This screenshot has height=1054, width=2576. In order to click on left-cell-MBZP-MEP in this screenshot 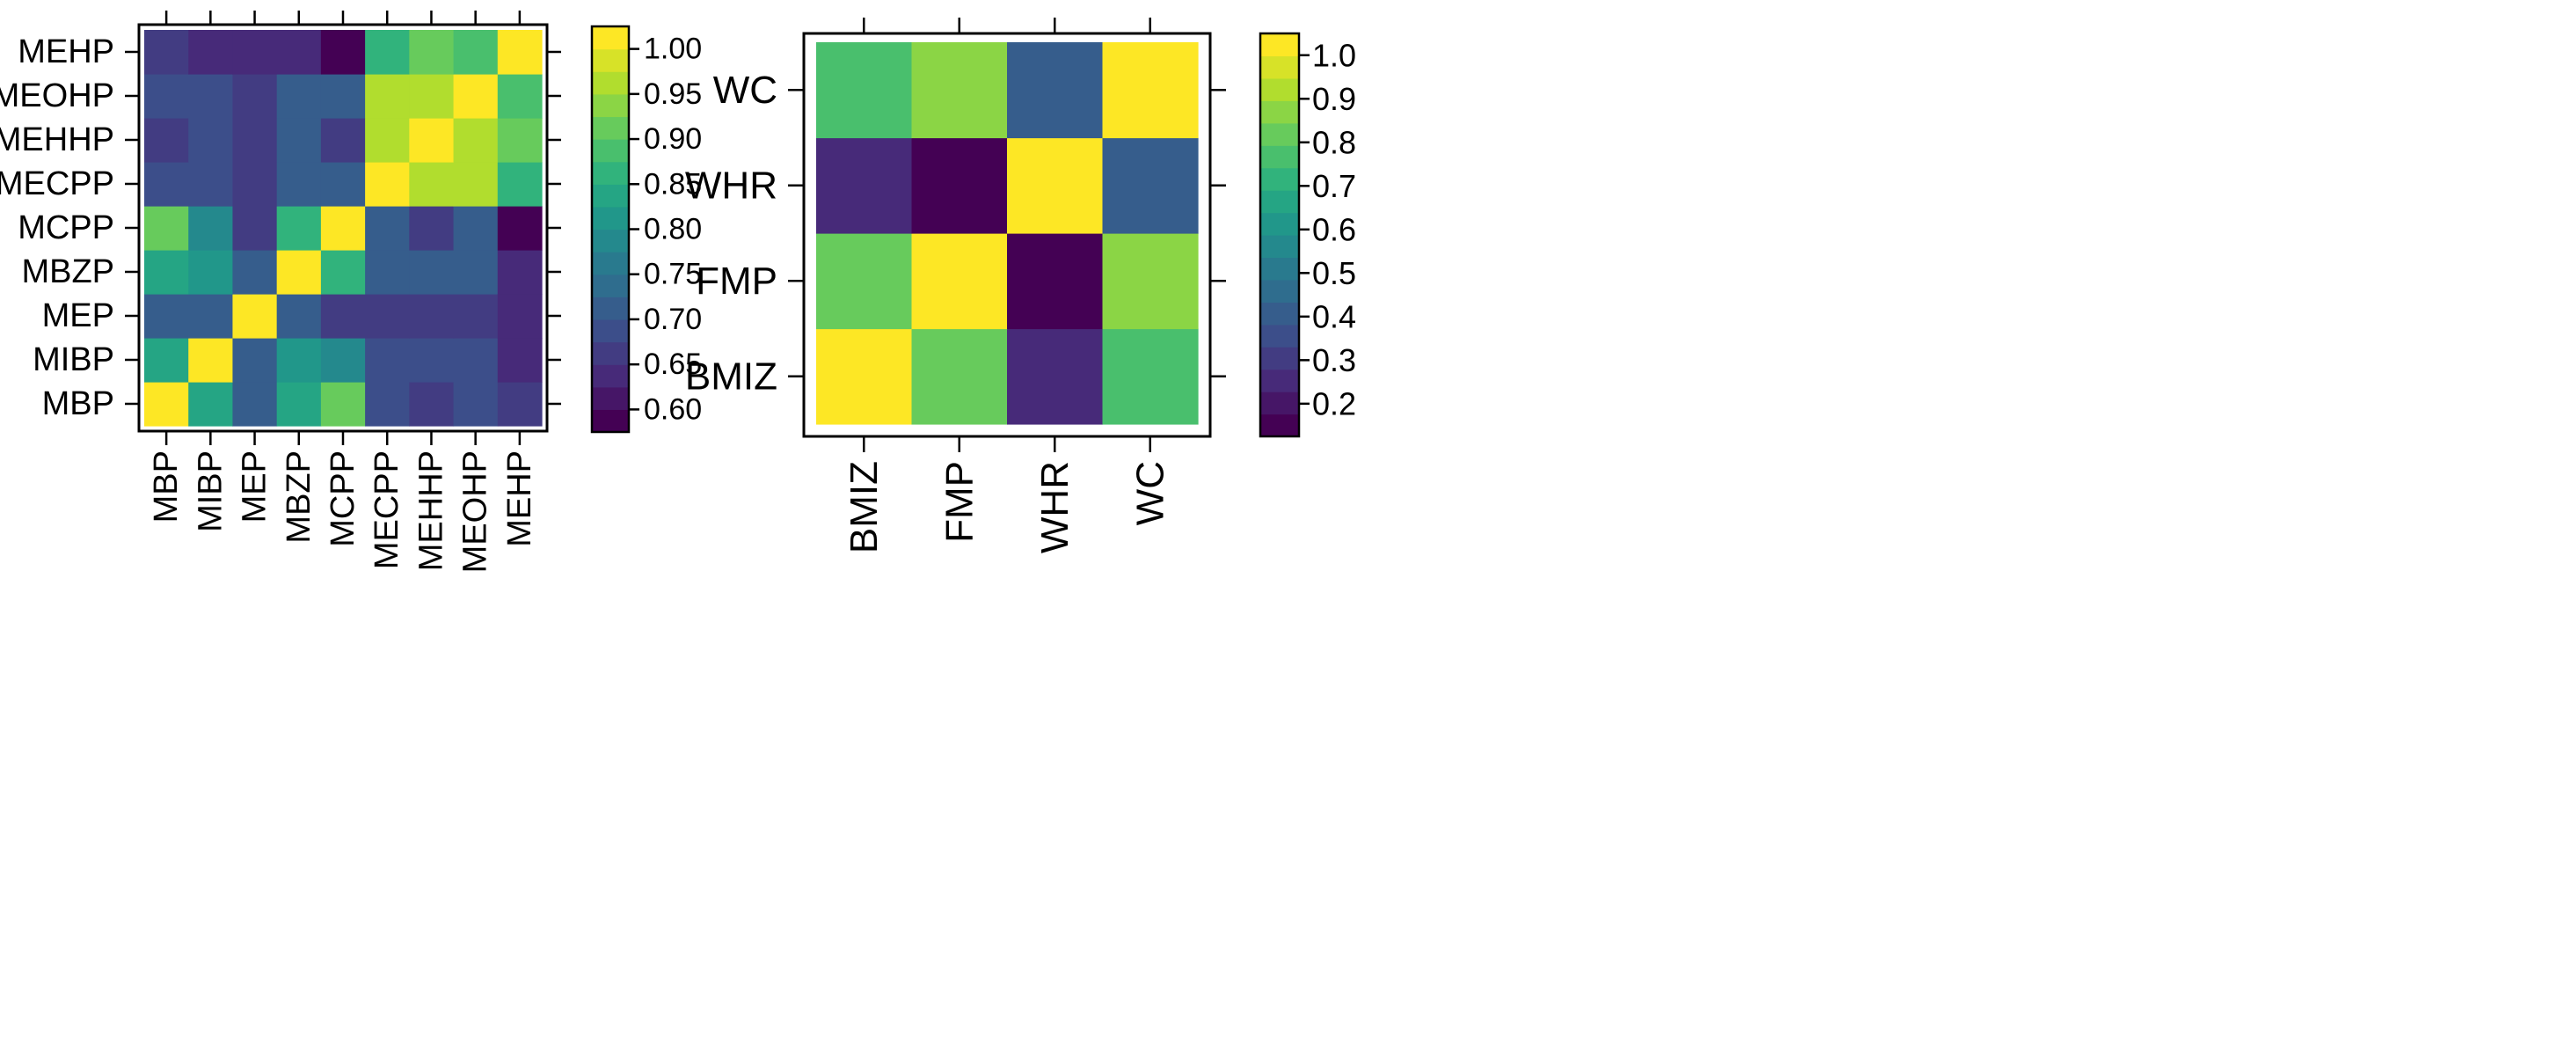, I will do `click(255, 272)`.